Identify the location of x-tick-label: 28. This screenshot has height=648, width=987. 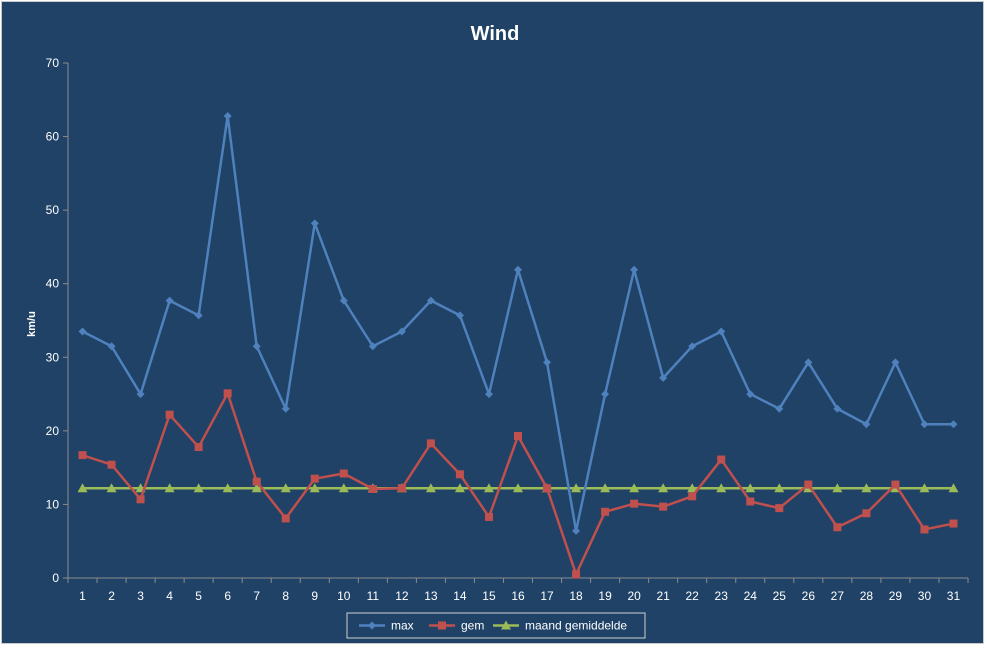
(867, 596).